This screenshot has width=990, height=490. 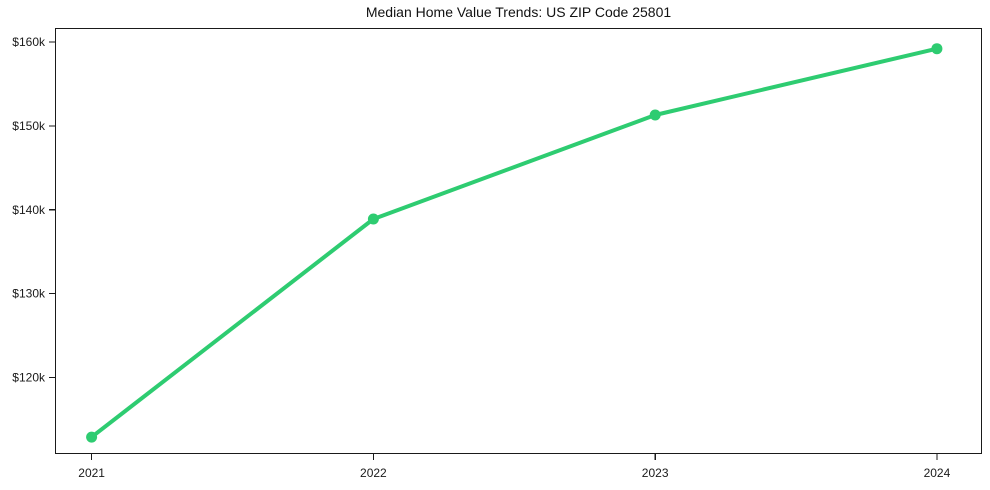 What do you see at coordinates (655, 473) in the screenshot?
I see `x-tick-label: 2023` at bounding box center [655, 473].